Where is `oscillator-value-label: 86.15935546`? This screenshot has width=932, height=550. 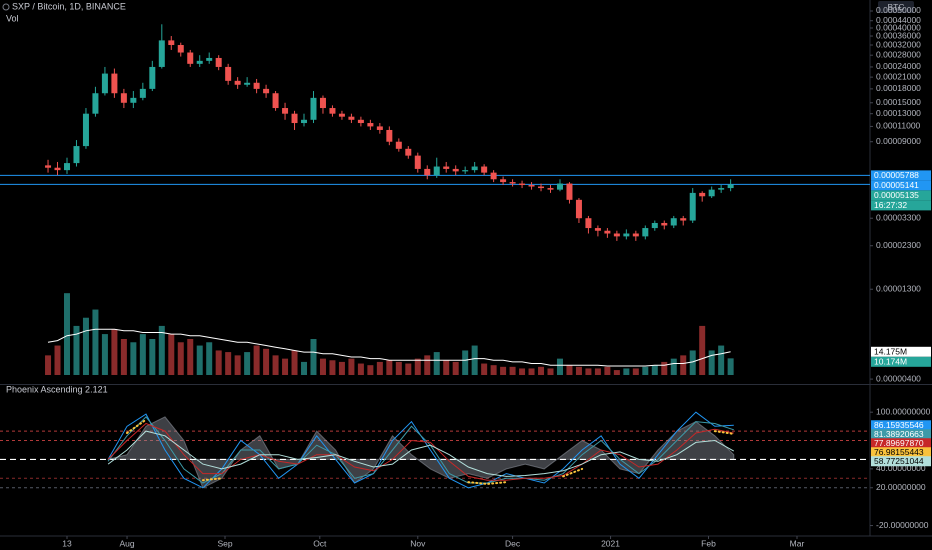
oscillator-value-label: 86.15935546 is located at coordinates (899, 425).